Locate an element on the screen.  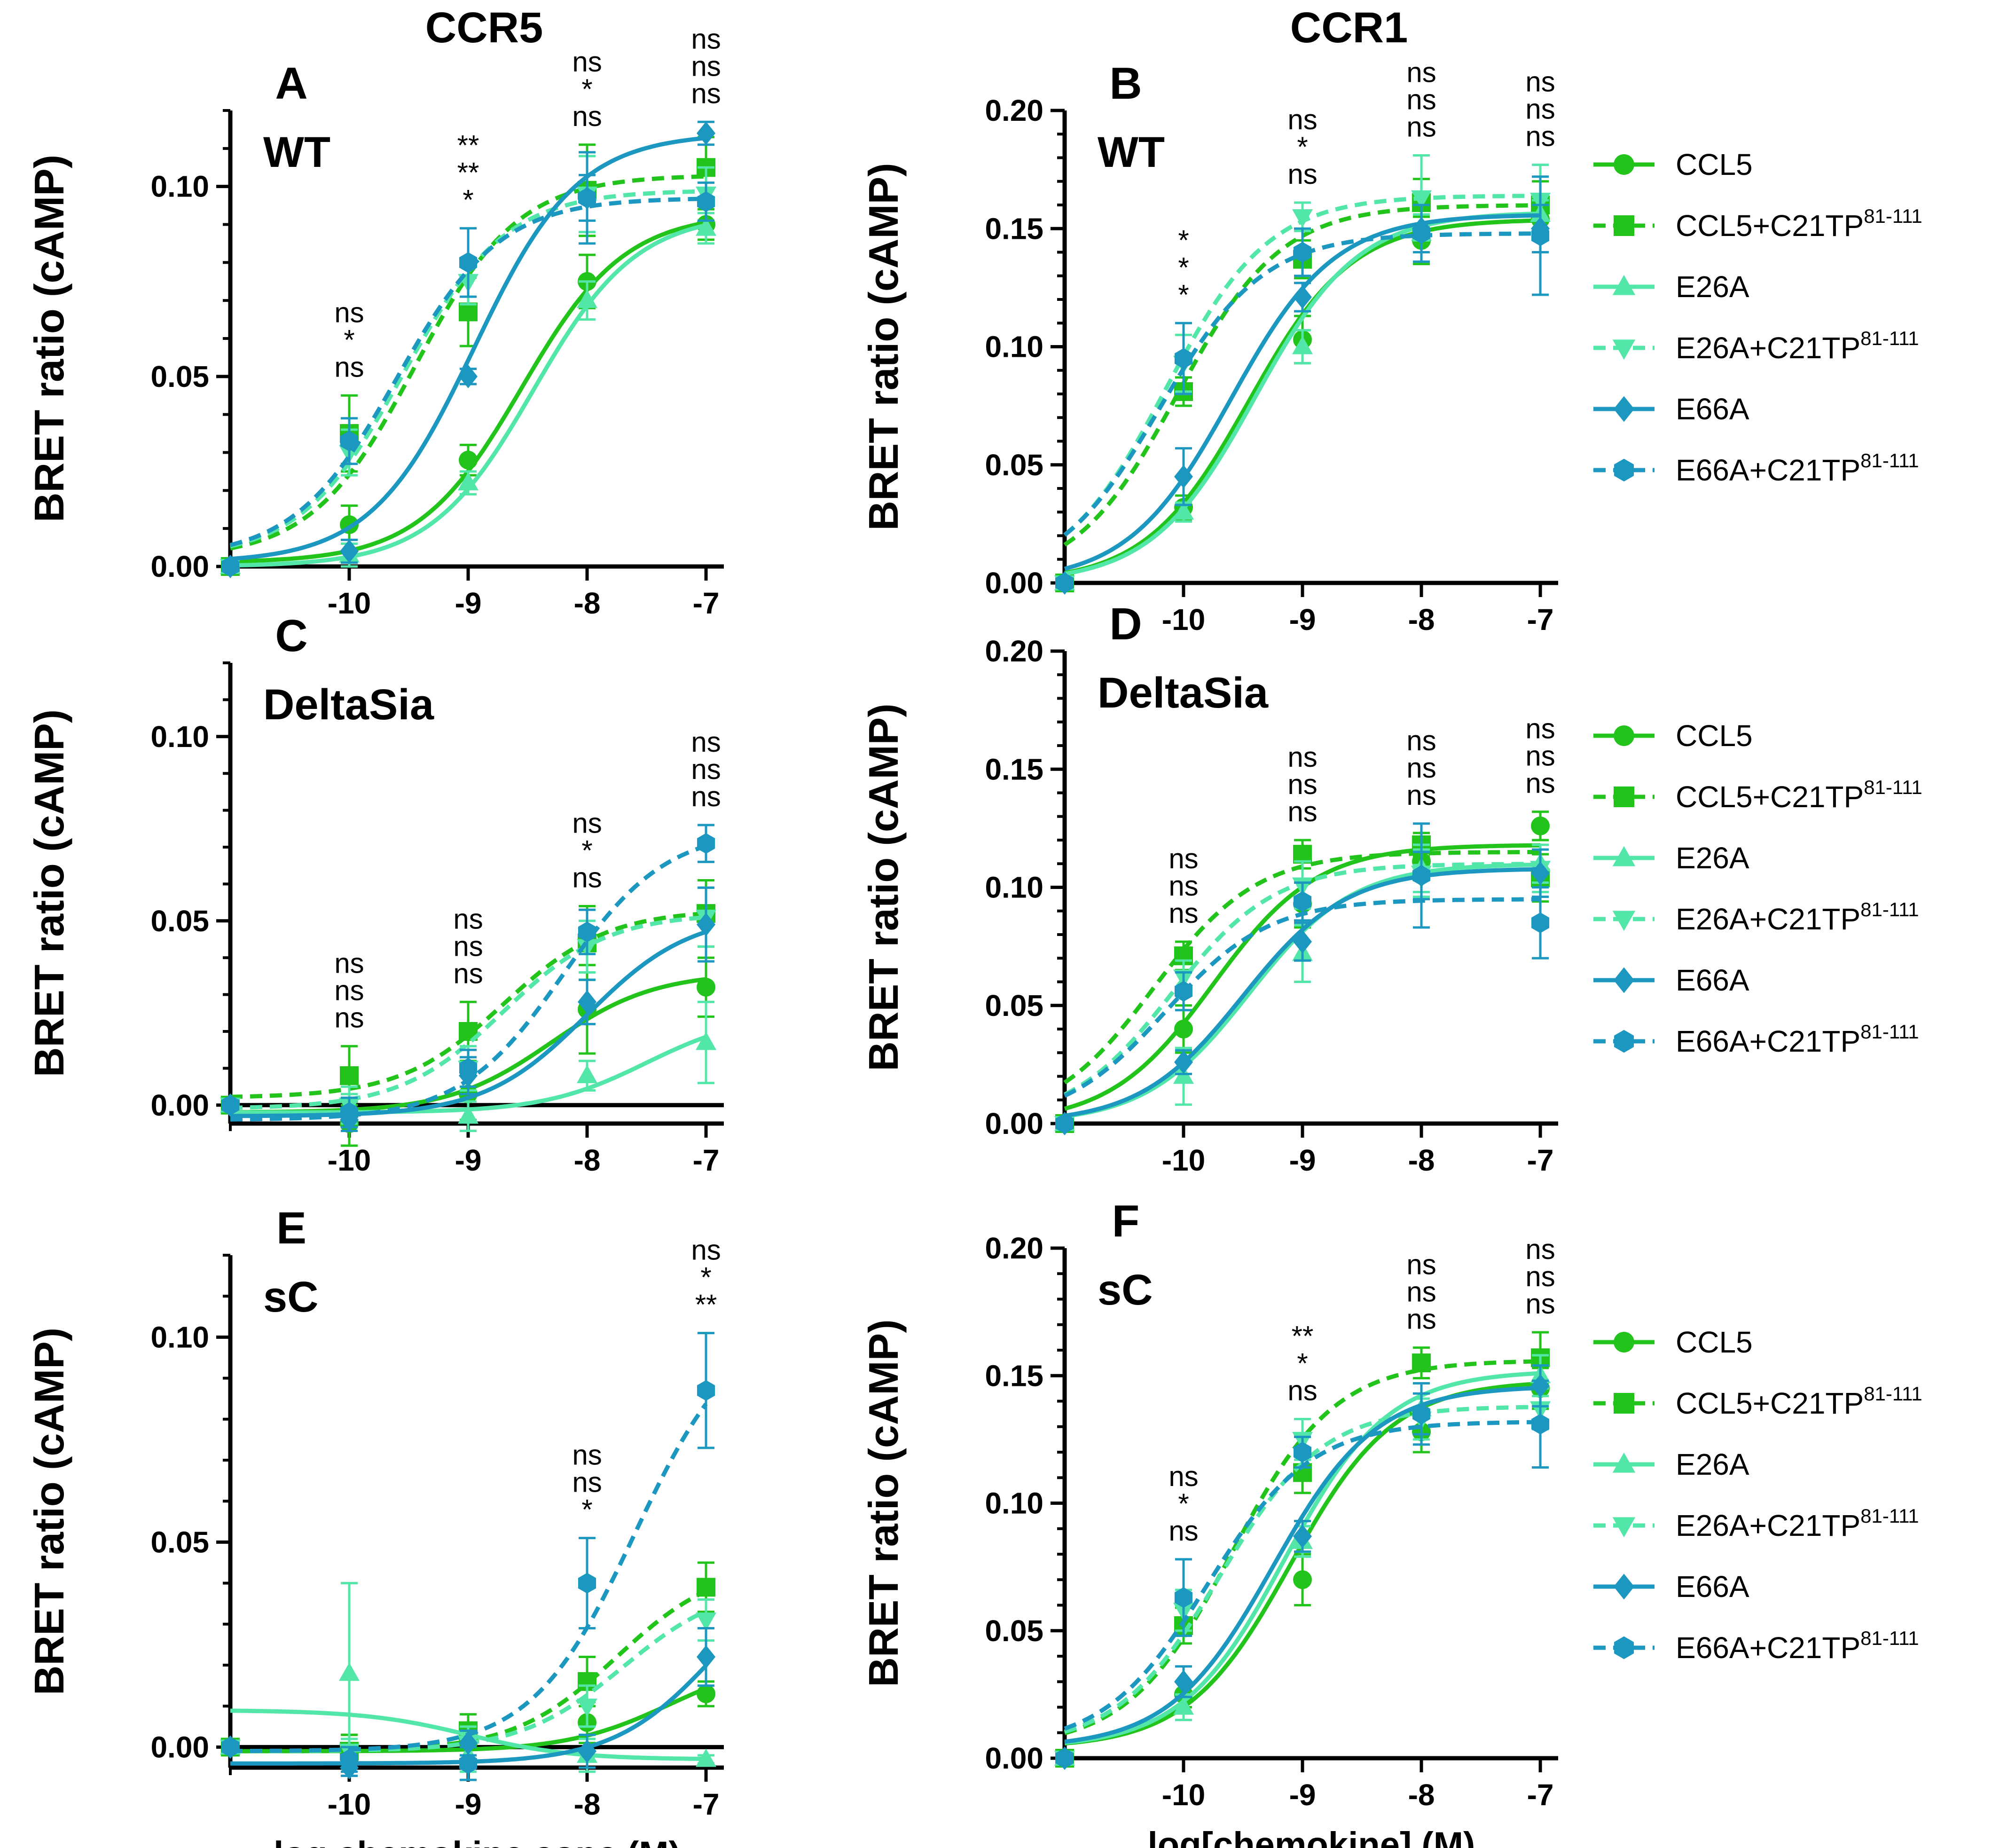
condition-label: DeltaSia is located at coordinates (1183, 693).